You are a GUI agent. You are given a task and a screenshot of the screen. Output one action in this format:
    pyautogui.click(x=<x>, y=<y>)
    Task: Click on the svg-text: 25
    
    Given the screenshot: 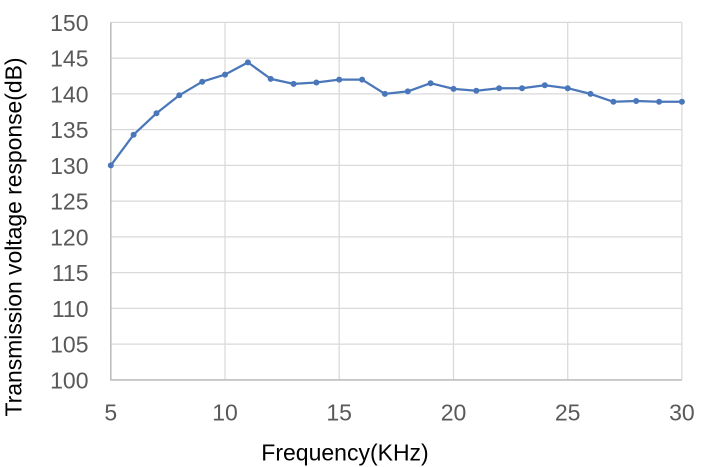 What is the action you would take?
    pyautogui.click(x=568, y=413)
    